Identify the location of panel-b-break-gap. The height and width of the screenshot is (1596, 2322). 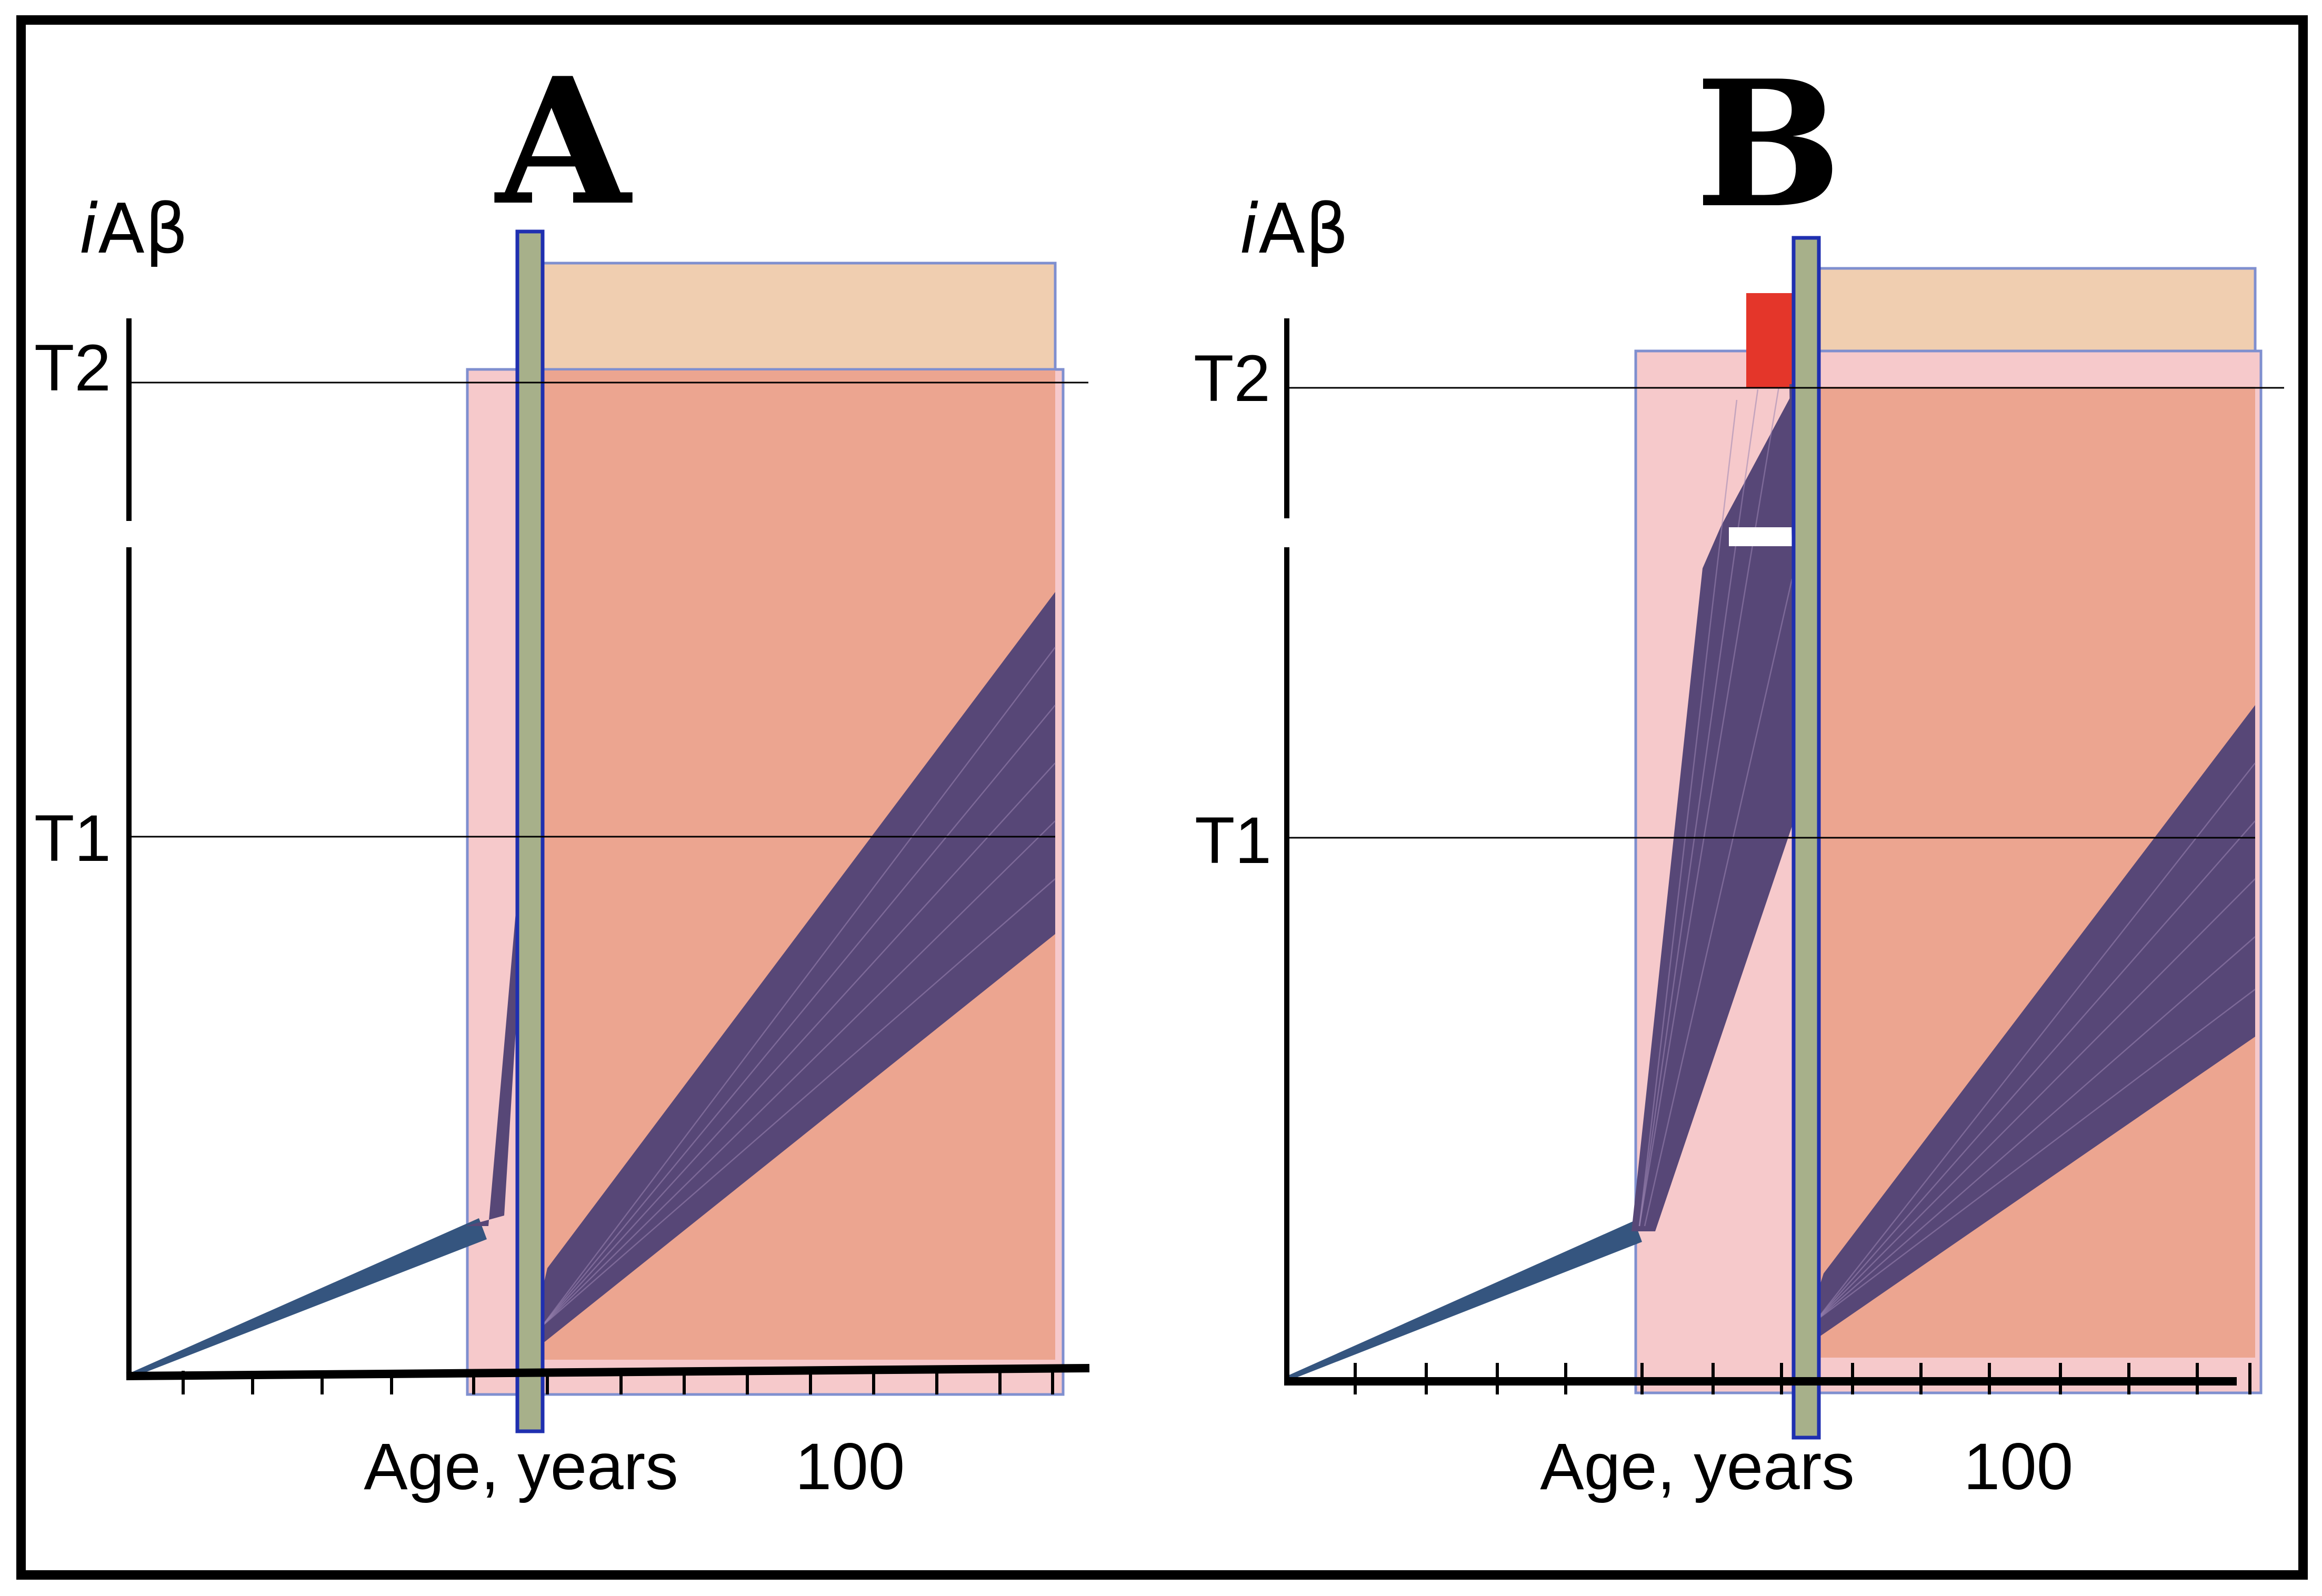
(1765, 537).